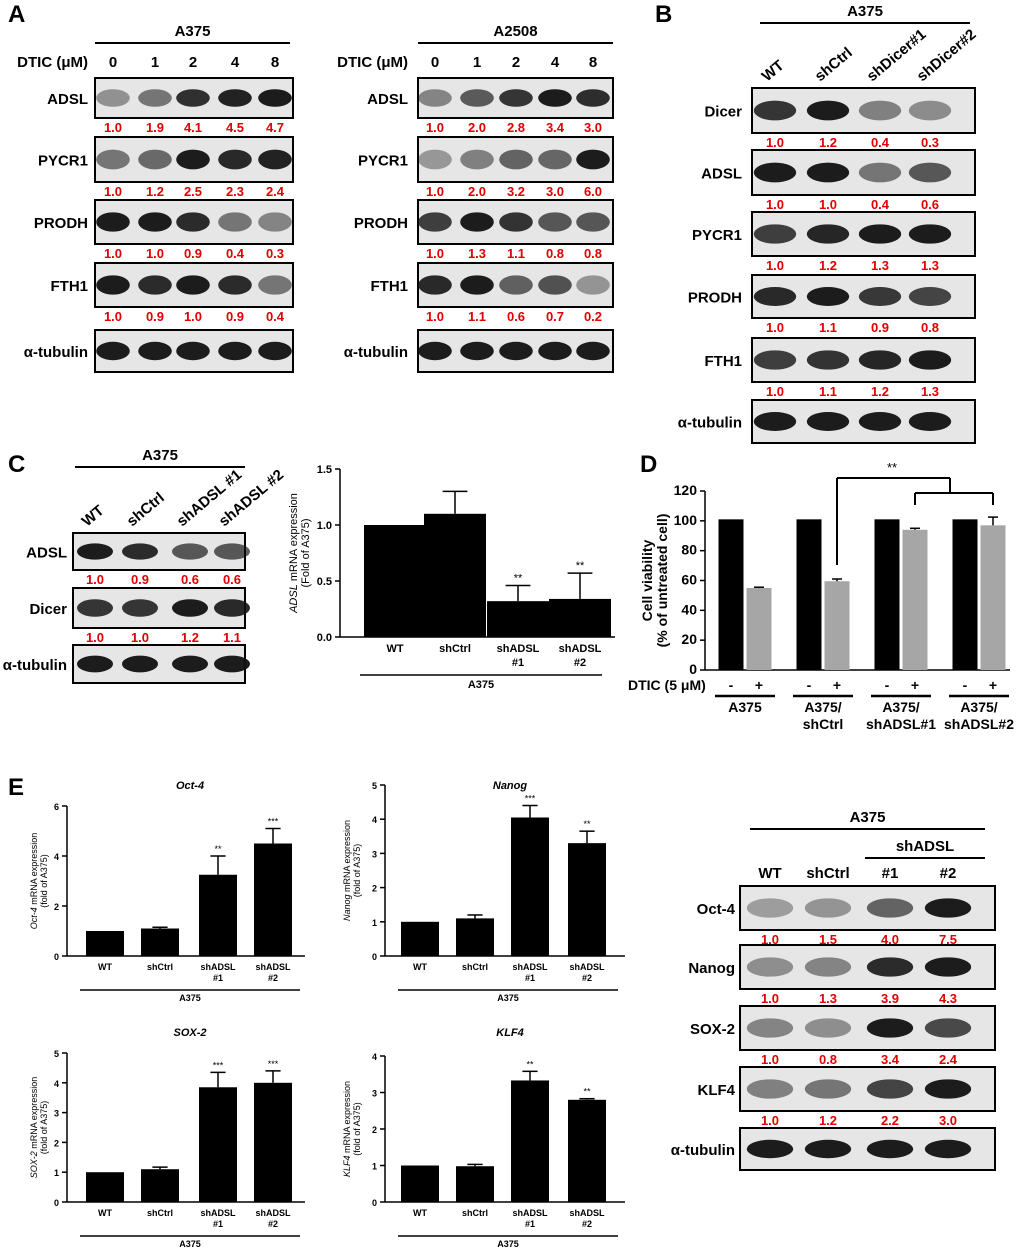 The image size is (1020, 1259). Describe the element at coordinates (477, 253) in the screenshot. I see `quantification-value: 1.3` at that location.